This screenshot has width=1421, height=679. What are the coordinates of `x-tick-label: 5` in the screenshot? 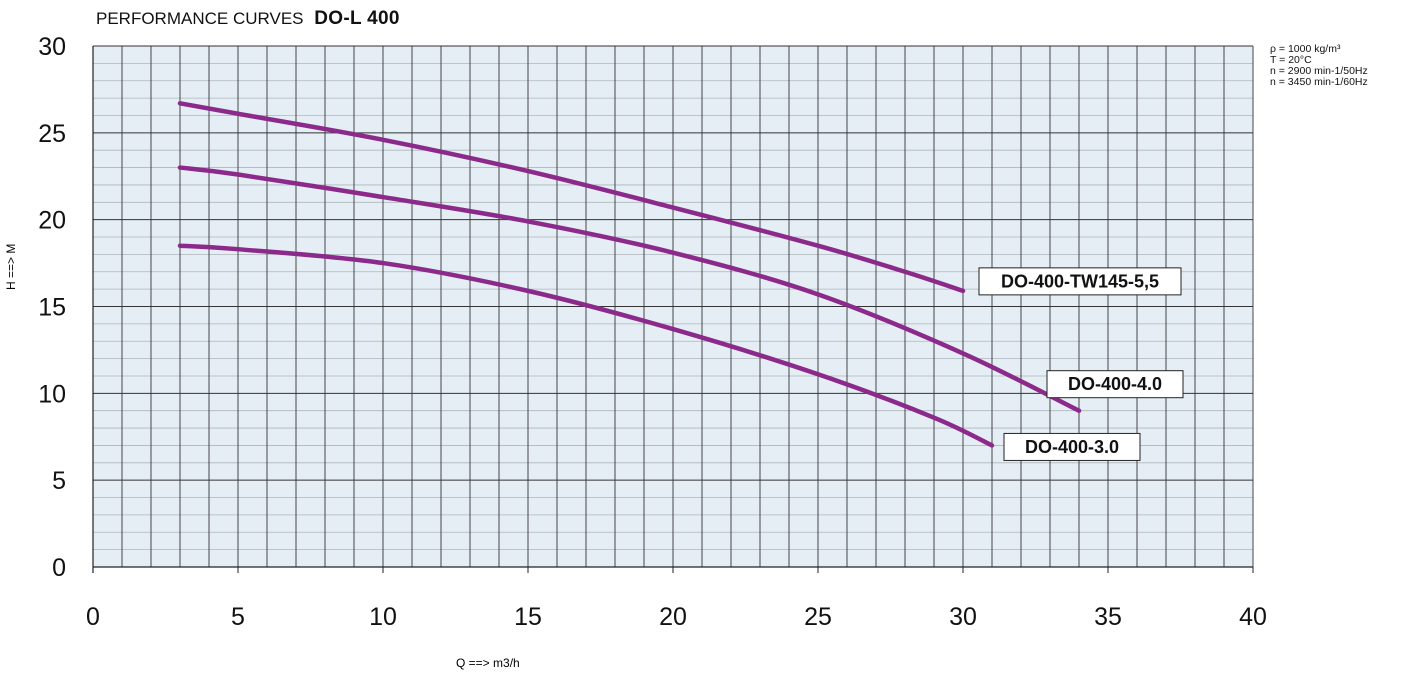 It's located at (238, 617).